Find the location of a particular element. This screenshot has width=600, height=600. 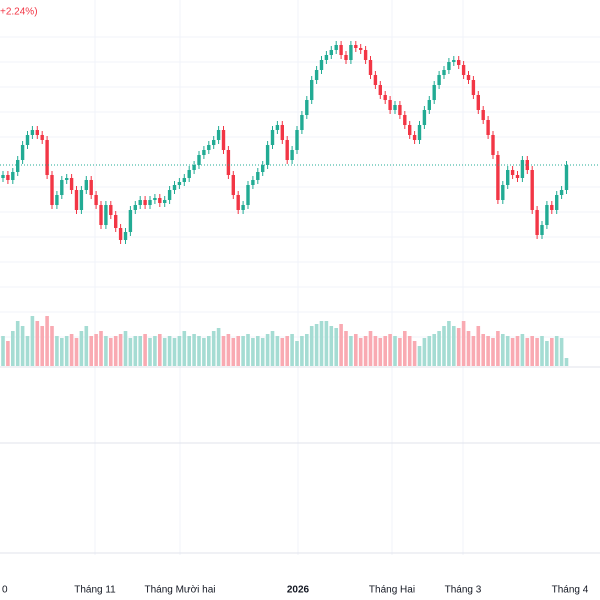

x-axis-label: Tháng 4 is located at coordinates (570, 590).